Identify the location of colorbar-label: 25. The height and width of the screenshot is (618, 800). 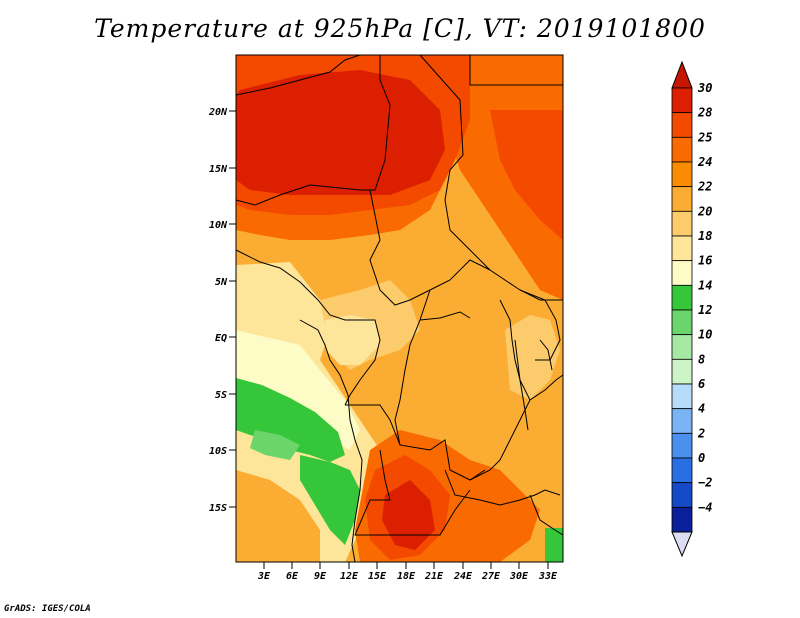
(704, 137).